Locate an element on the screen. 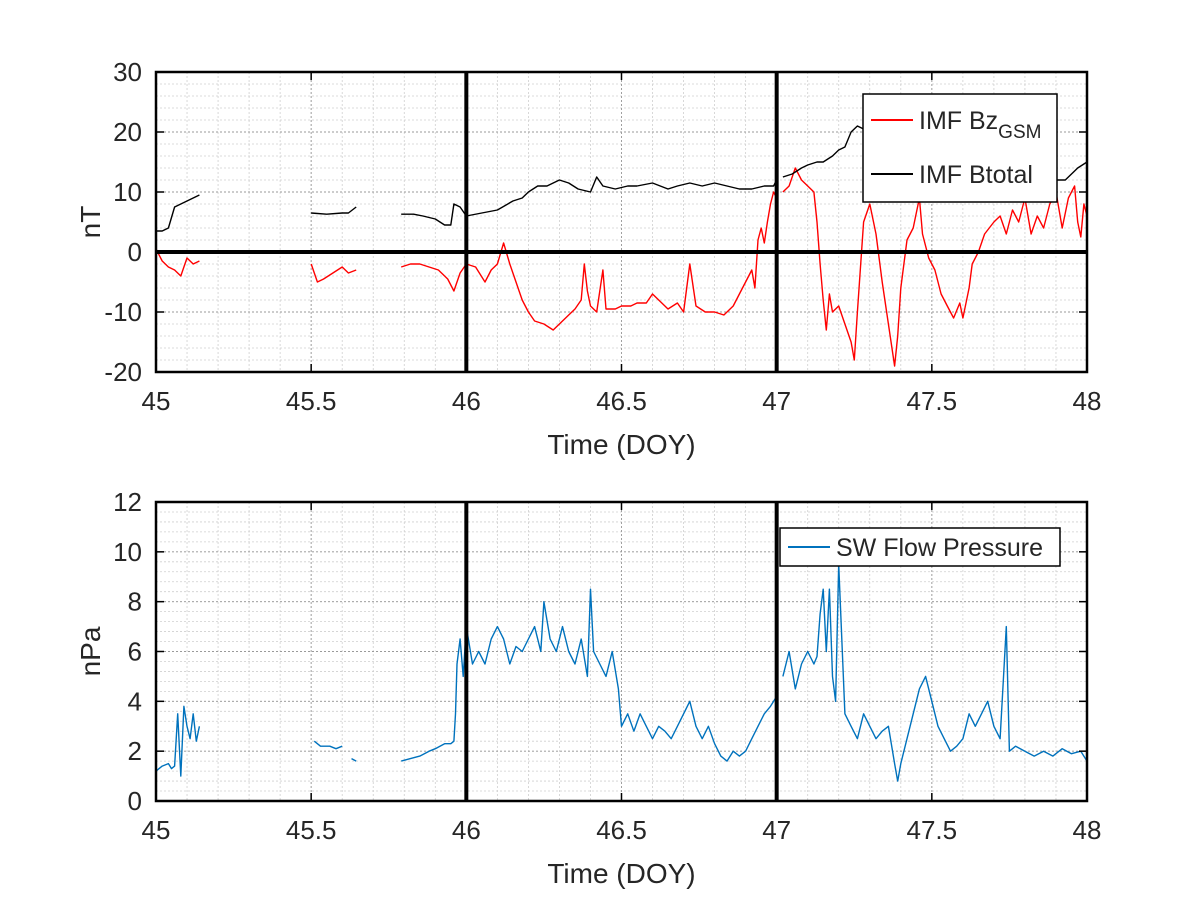 This screenshot has width=1200, height=900. chart-1-legend: SW Flow Pressure is located at coordinates (920, 547).